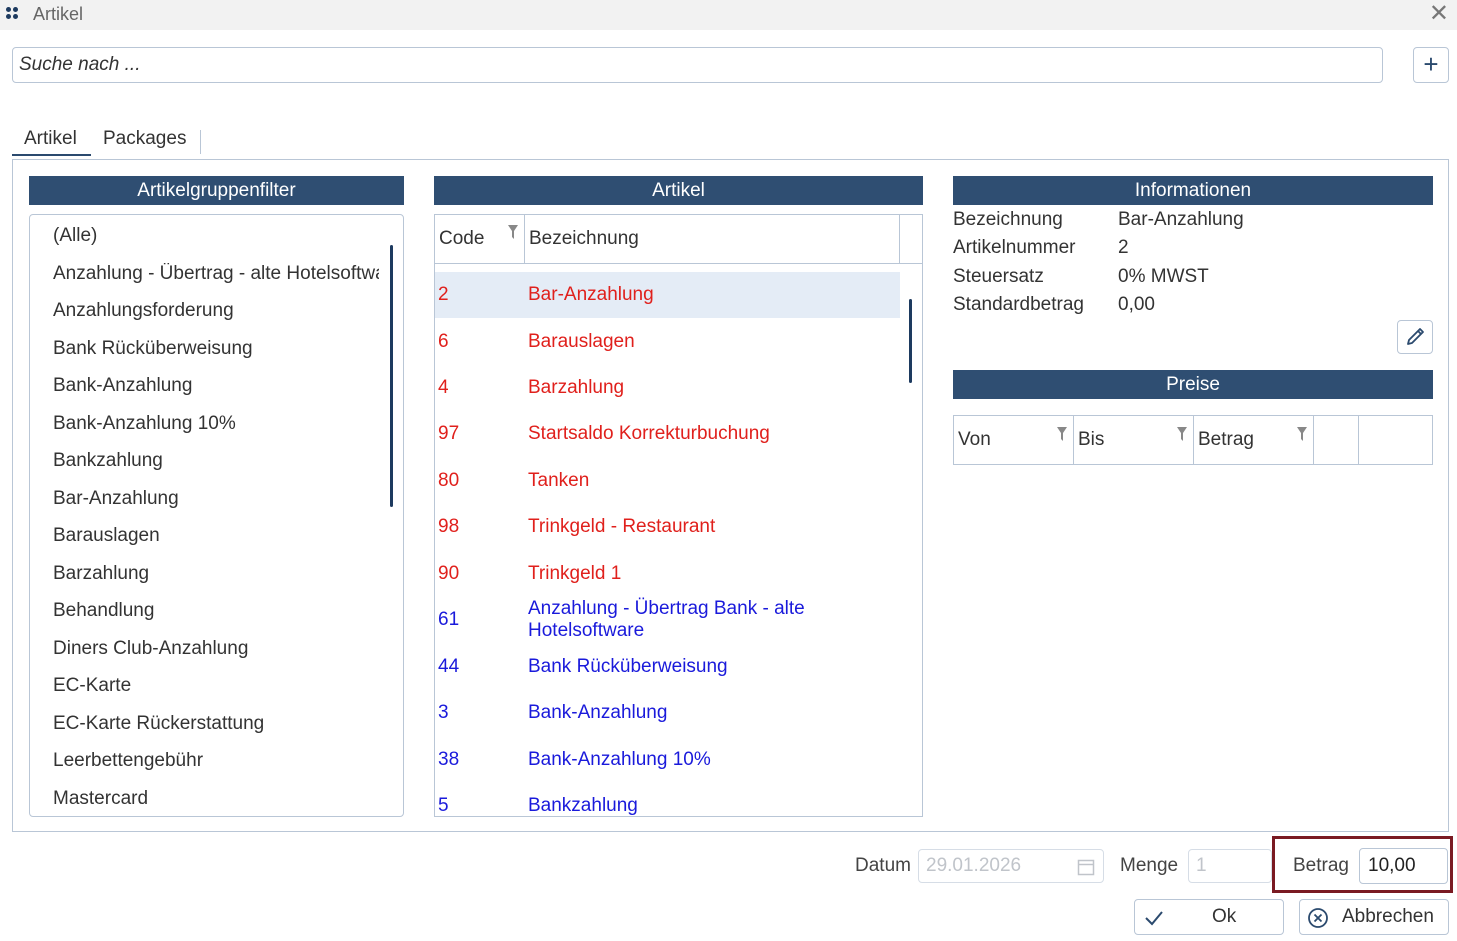 The image size is (1457, 941). I want to click on info-label: Steuersatz, so click(998, 276).